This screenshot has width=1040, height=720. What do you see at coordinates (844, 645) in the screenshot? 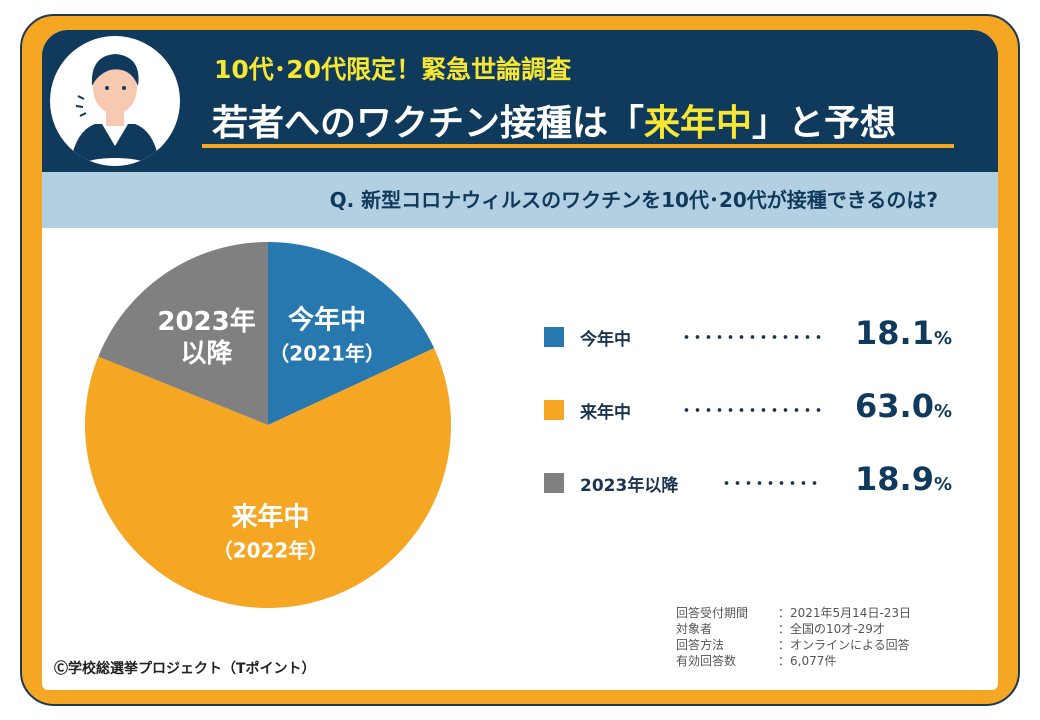
I see `meta-value: ：オンラインによる回答` at bounding box center [844, 645].